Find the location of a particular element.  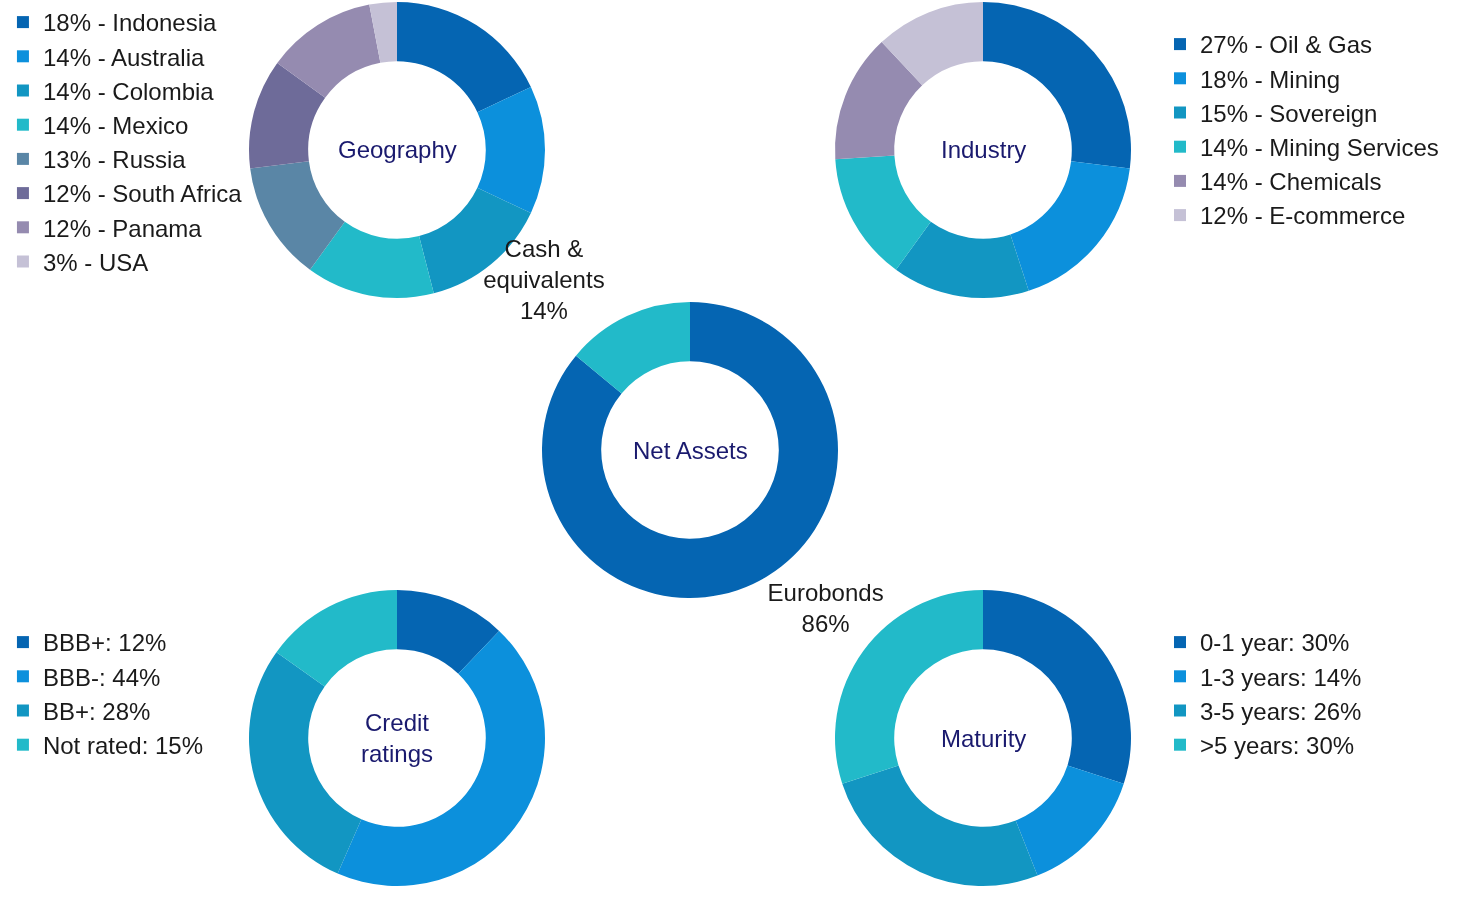

legend-label: >5 years: 30% is located at coordinates (1277, 746).